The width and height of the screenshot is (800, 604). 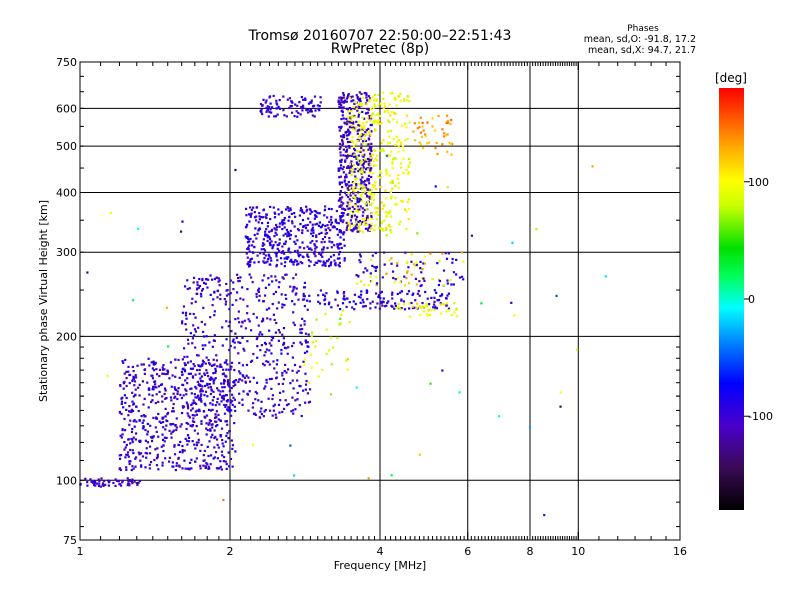 What do you see at coordinates (760, 416) in the screenshot?
I see `colorbar-tick-label: -100` at bounding box center [760, 416].